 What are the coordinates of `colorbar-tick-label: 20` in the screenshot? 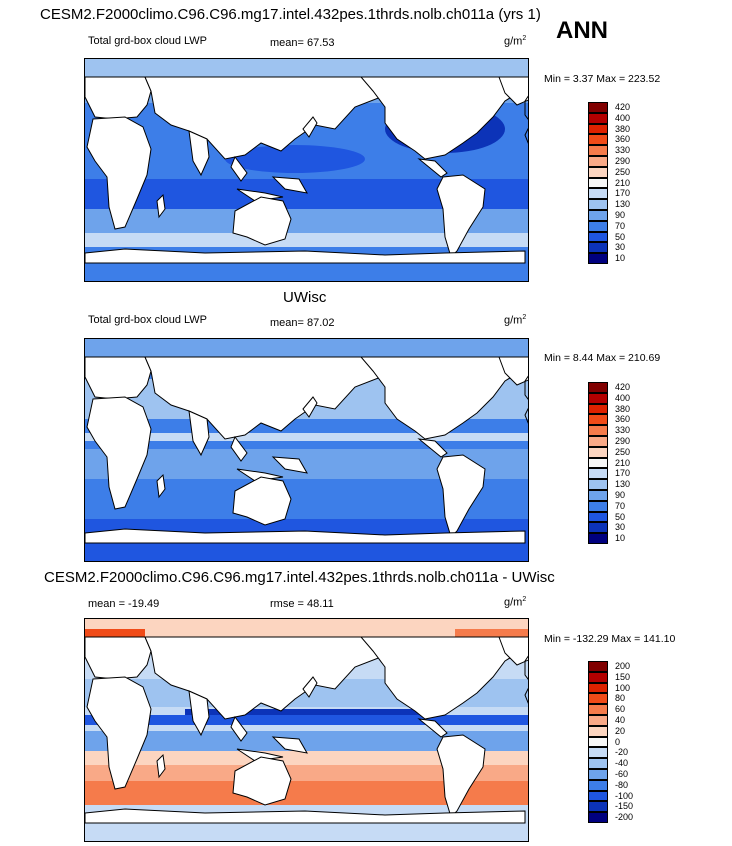 It's located at (620, 730).